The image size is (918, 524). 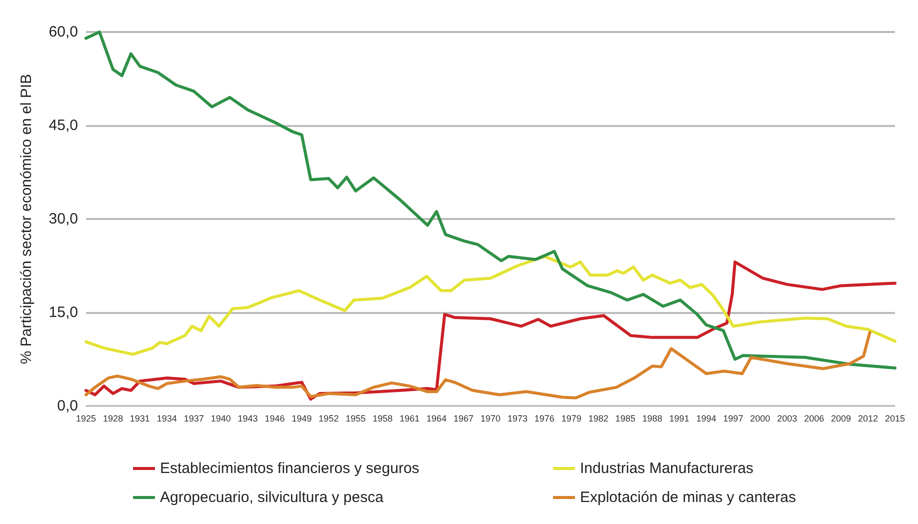 What do you see at coordinates (166, 419) in the screenshot?
I see `x-tick-label: 1934` at bounding box center [166, 419].